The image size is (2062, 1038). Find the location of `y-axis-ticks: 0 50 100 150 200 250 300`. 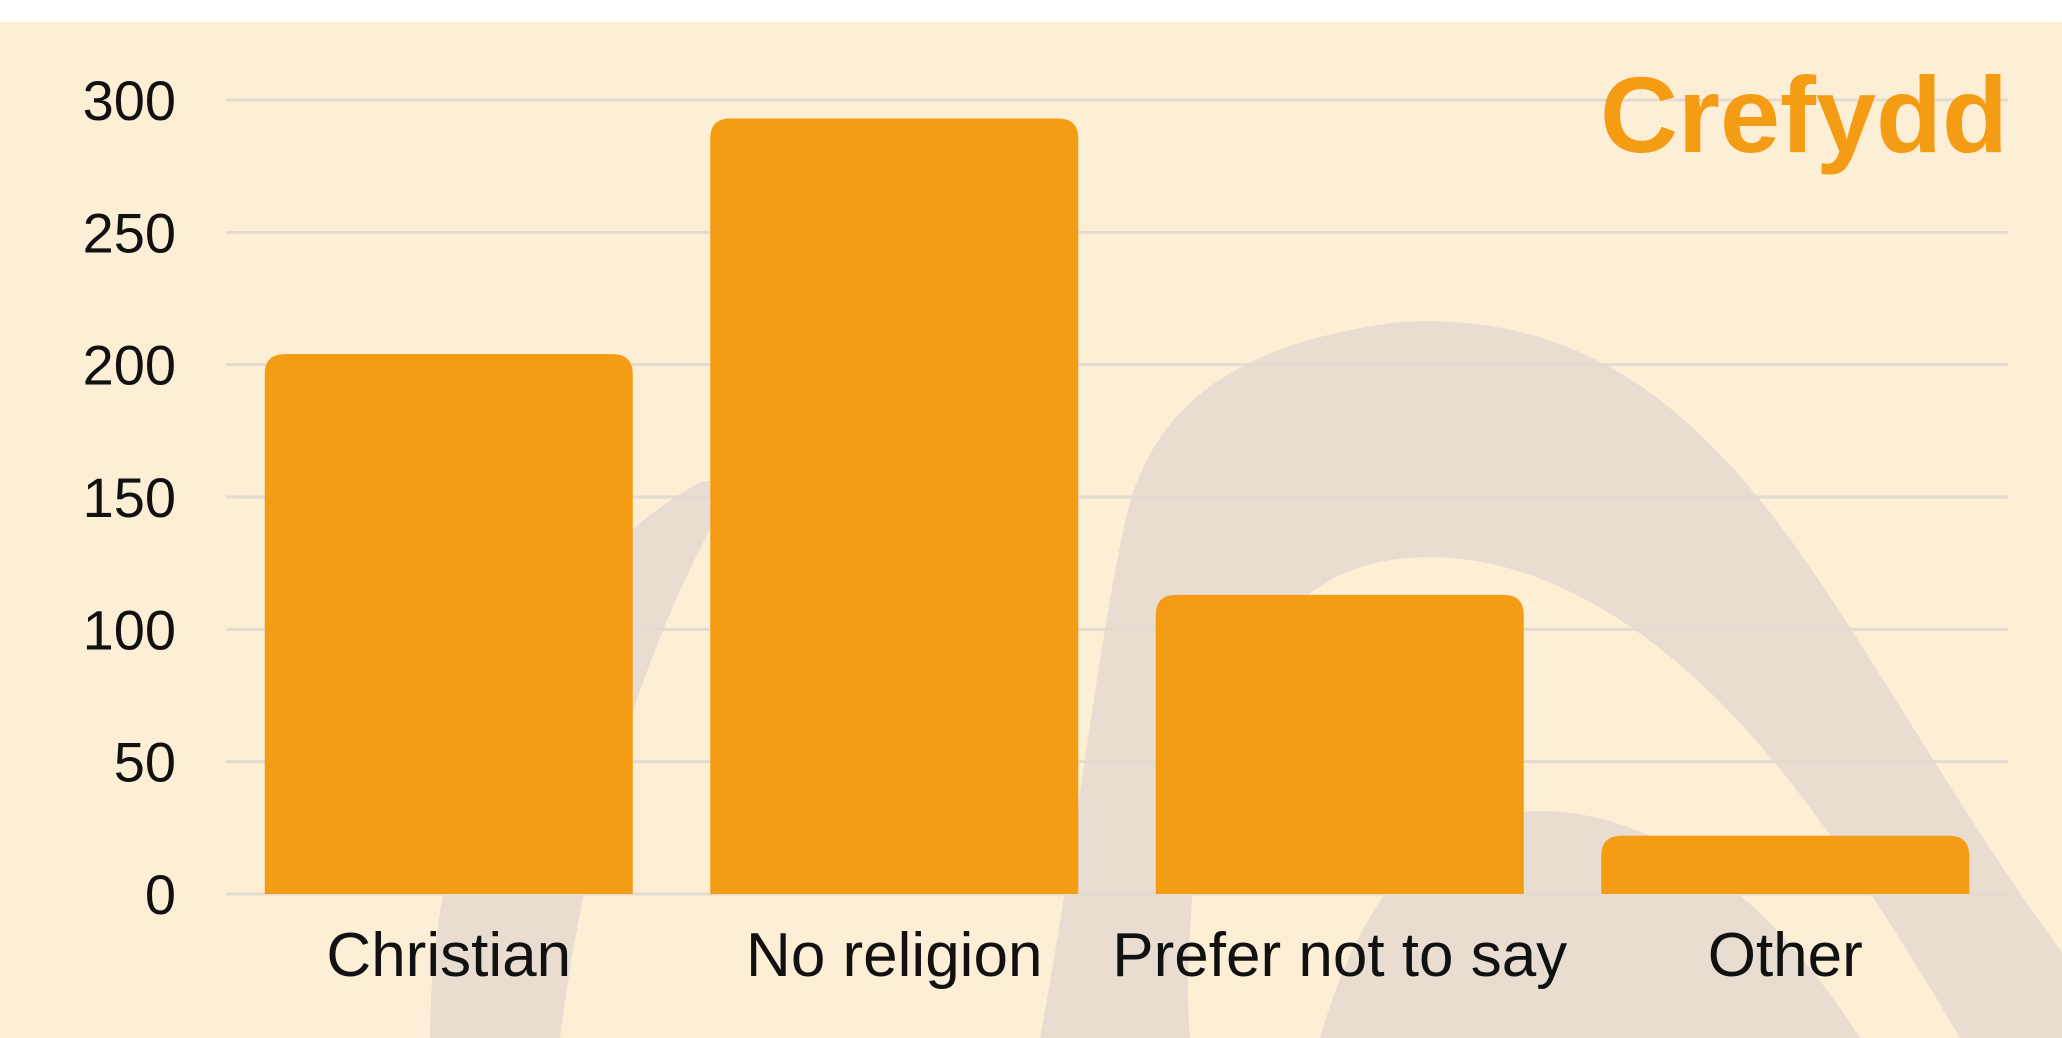

y-axis-ticks: 0 50 100 150 200 250 300 is located at coordinates (129, 497).